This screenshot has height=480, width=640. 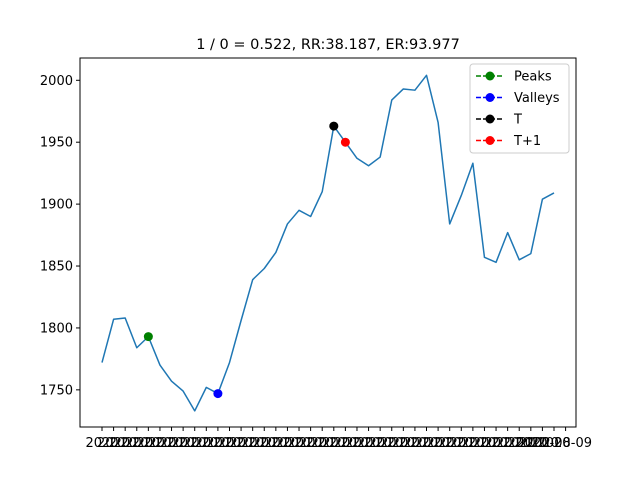 I want to click on marker-peaks, so click(x=148, y=337).